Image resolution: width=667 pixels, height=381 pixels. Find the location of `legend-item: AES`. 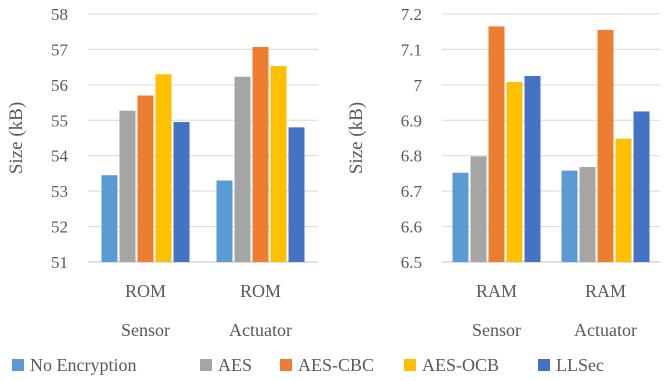

legend-item: AES is located at coordinates (226, 365).